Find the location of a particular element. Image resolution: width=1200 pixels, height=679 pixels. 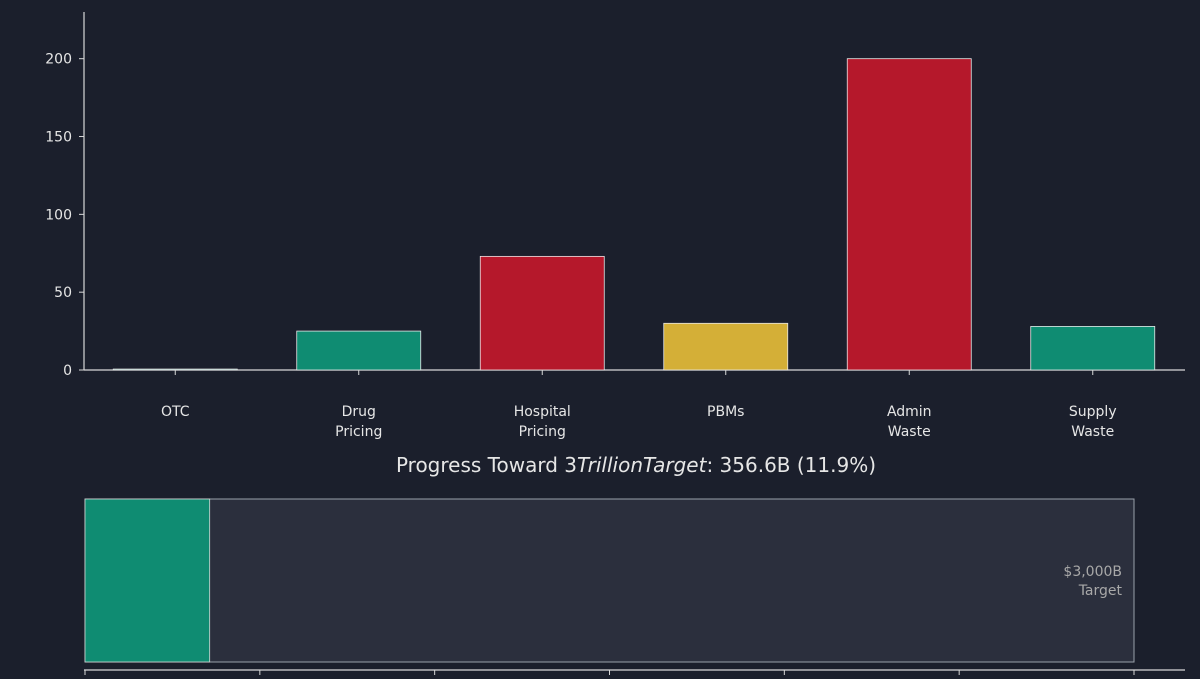

y-tick-label: 150 is located at coordinates (58, 138).